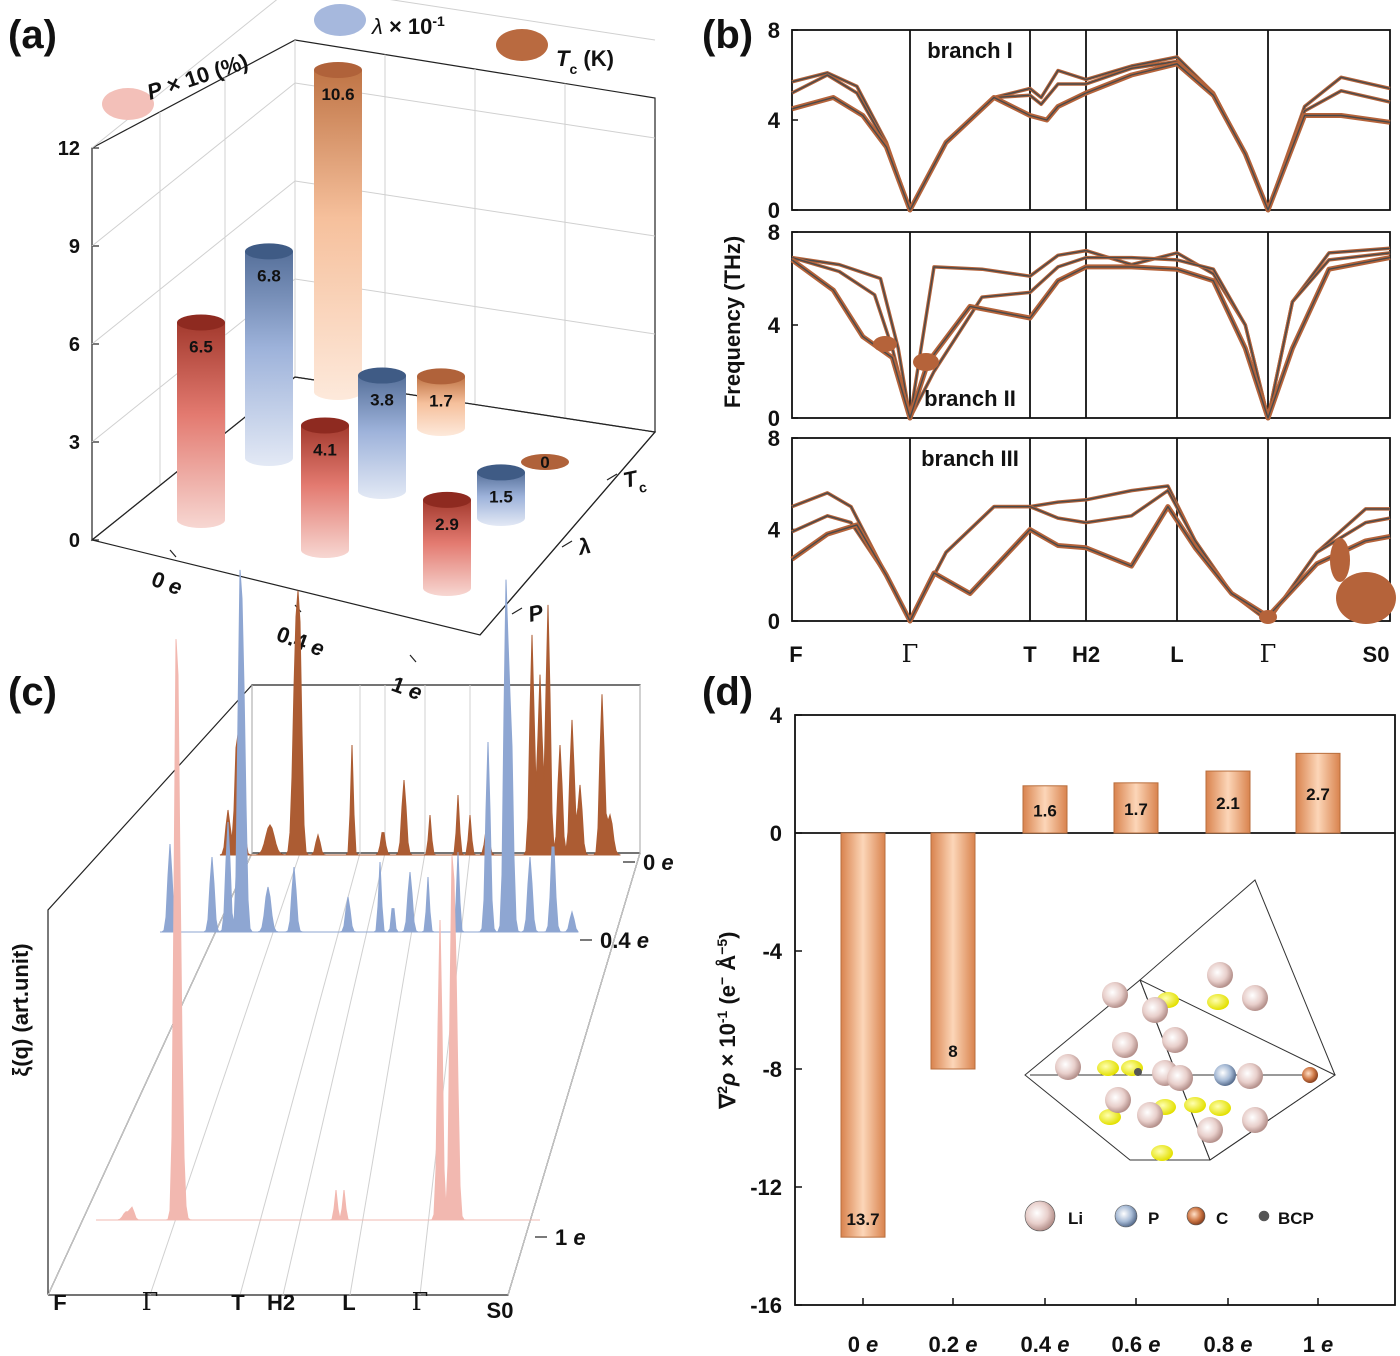  What do you see at coordinates (74, 345) in the screenshot?
I see `z-tick-label: 6` at bounding box center [74, 345].